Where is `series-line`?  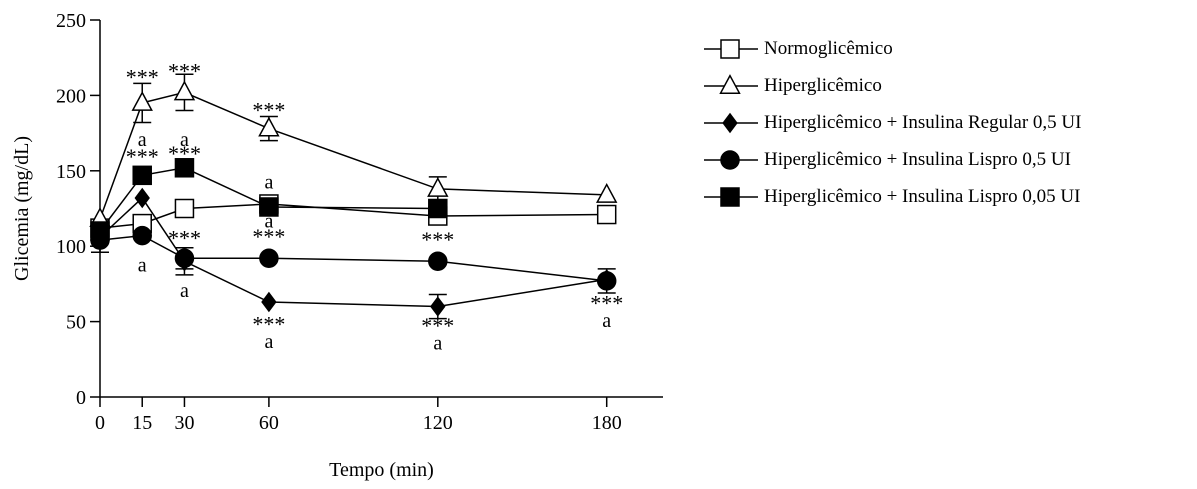
series-line is located at coordinates (353, 252).